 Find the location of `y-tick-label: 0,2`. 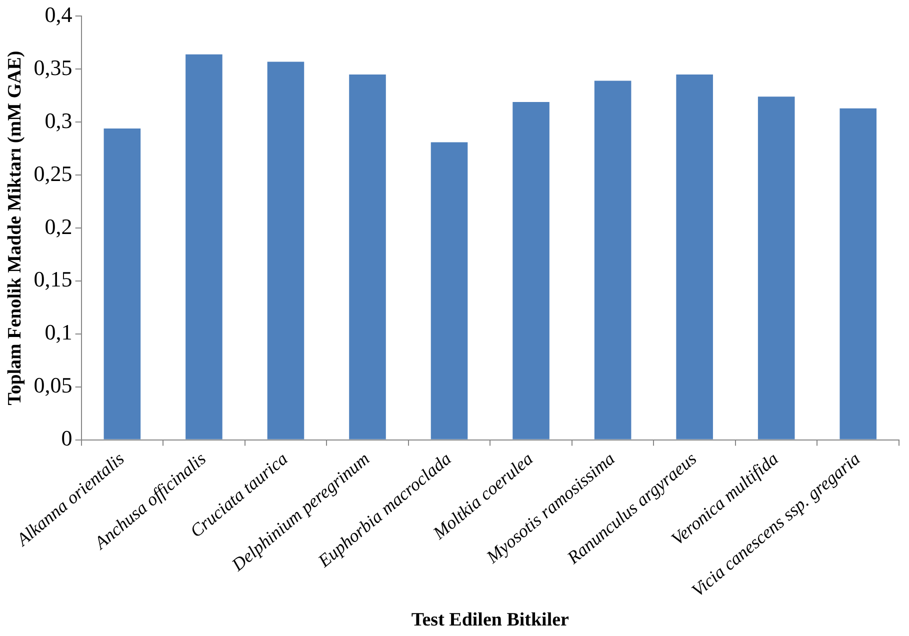

y-tick-label: 0,2 is located at coordinates (58, 226).